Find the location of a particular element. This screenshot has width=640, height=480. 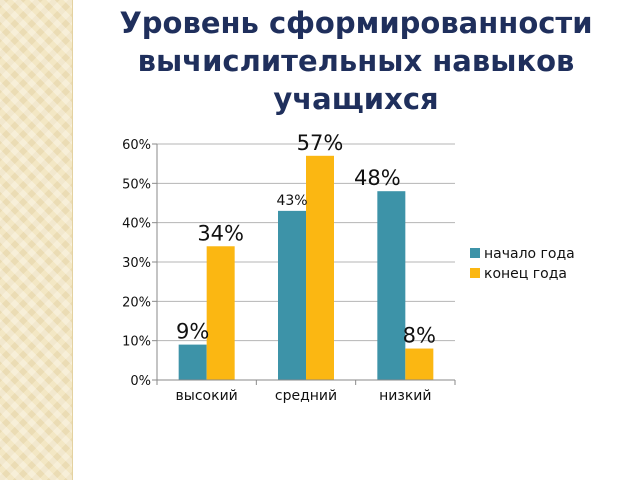

legend-label: начало года is located at coordinates (529, 254).